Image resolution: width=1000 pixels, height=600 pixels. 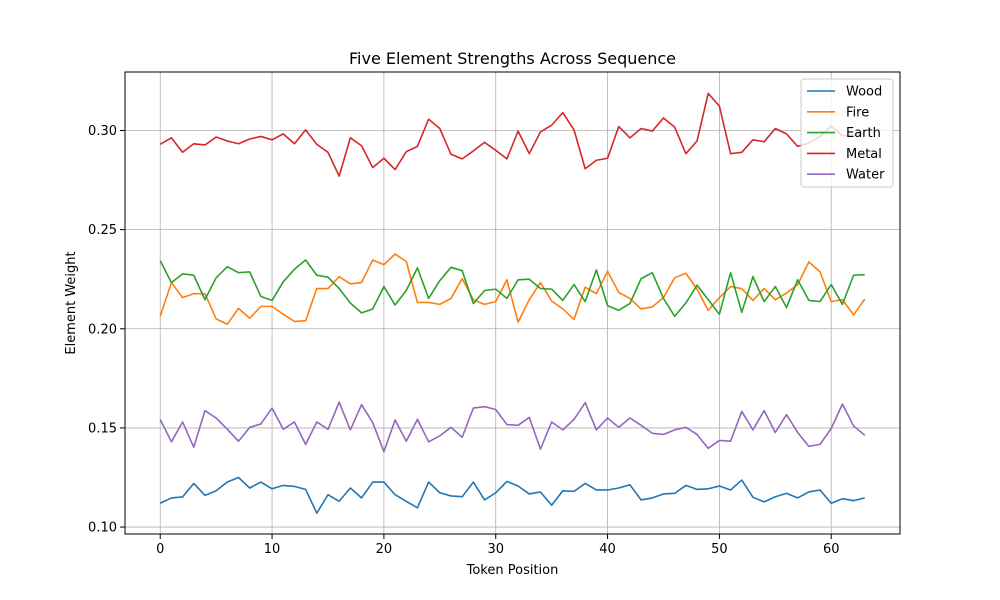 I want to click on series-line-water, so click(x=512, y=427).